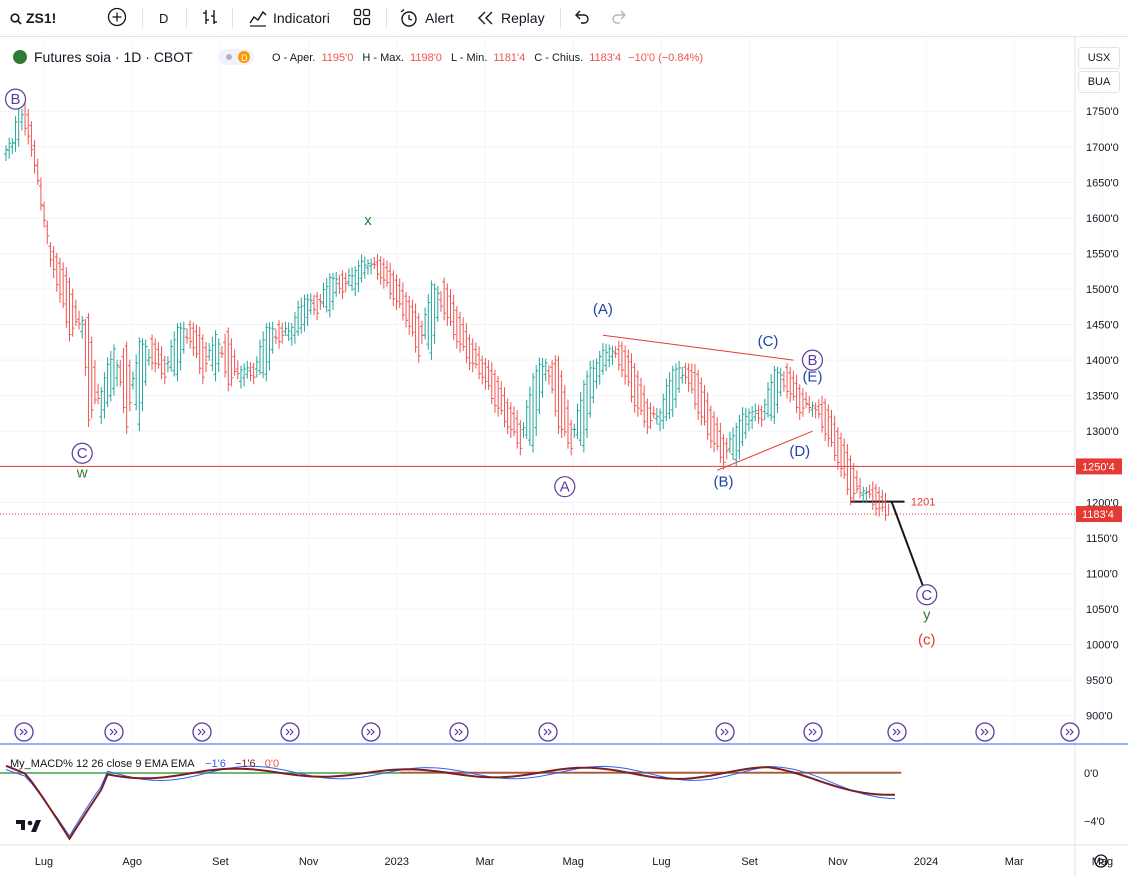  I want to click on trendlines, so click(763, 461).